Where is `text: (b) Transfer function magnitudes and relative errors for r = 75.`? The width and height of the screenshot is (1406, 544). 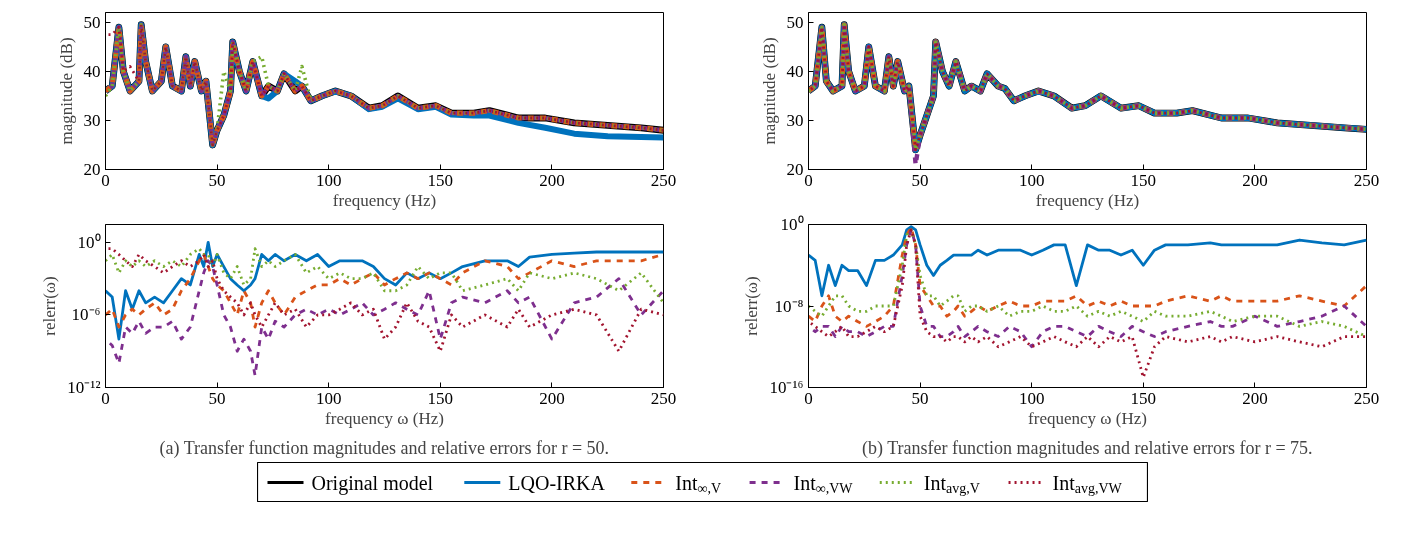 text: (b) Transfer function magnitudes and relative errors for r = 75. is located at coordinates (1087, 448).